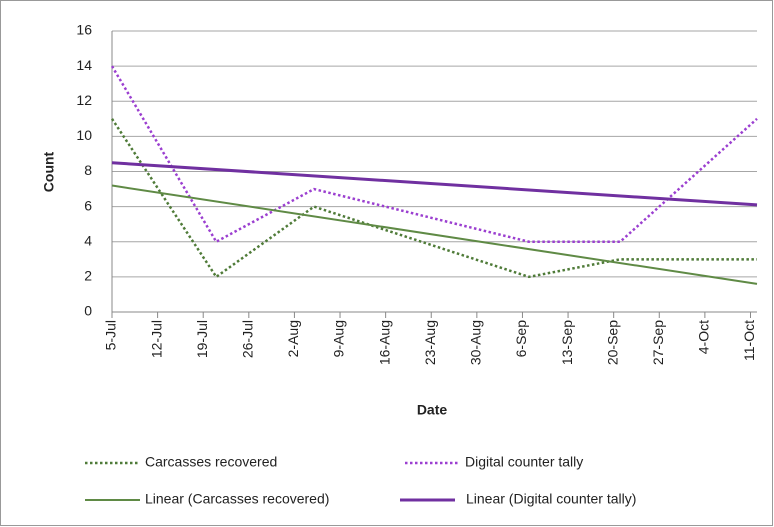  I want to click on x-tick-label: 2-Aug, so click(293, 338).